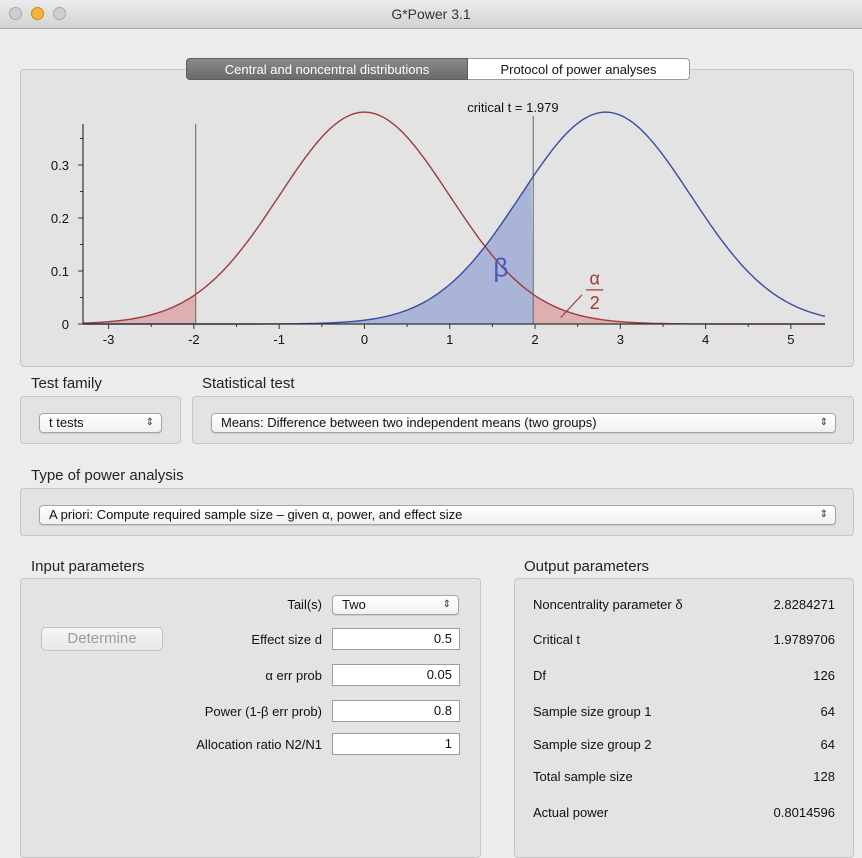 The width and height of the screenshot is (862, 858). What do you see at coordinates (396, 711) in the screenshot?
I see `power-field: 0.8` at bounding box center [396, 711].